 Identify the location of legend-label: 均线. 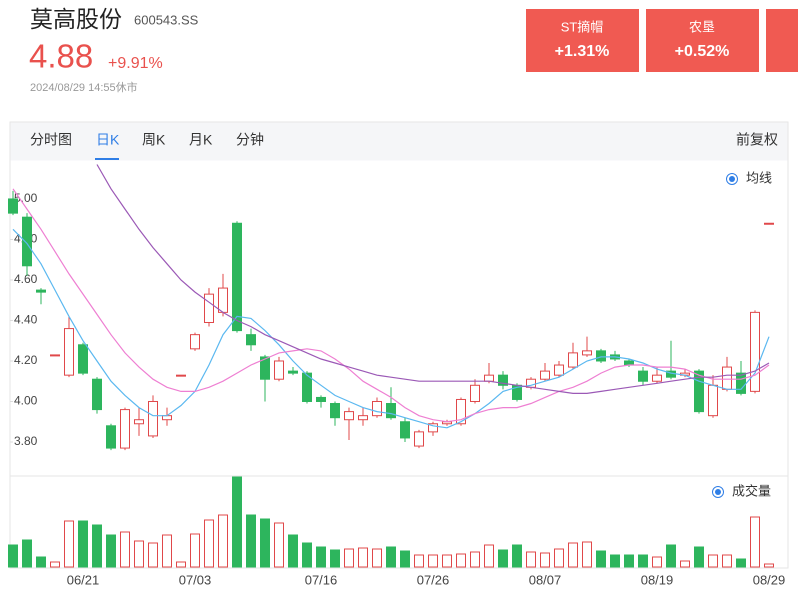
(759, 177).